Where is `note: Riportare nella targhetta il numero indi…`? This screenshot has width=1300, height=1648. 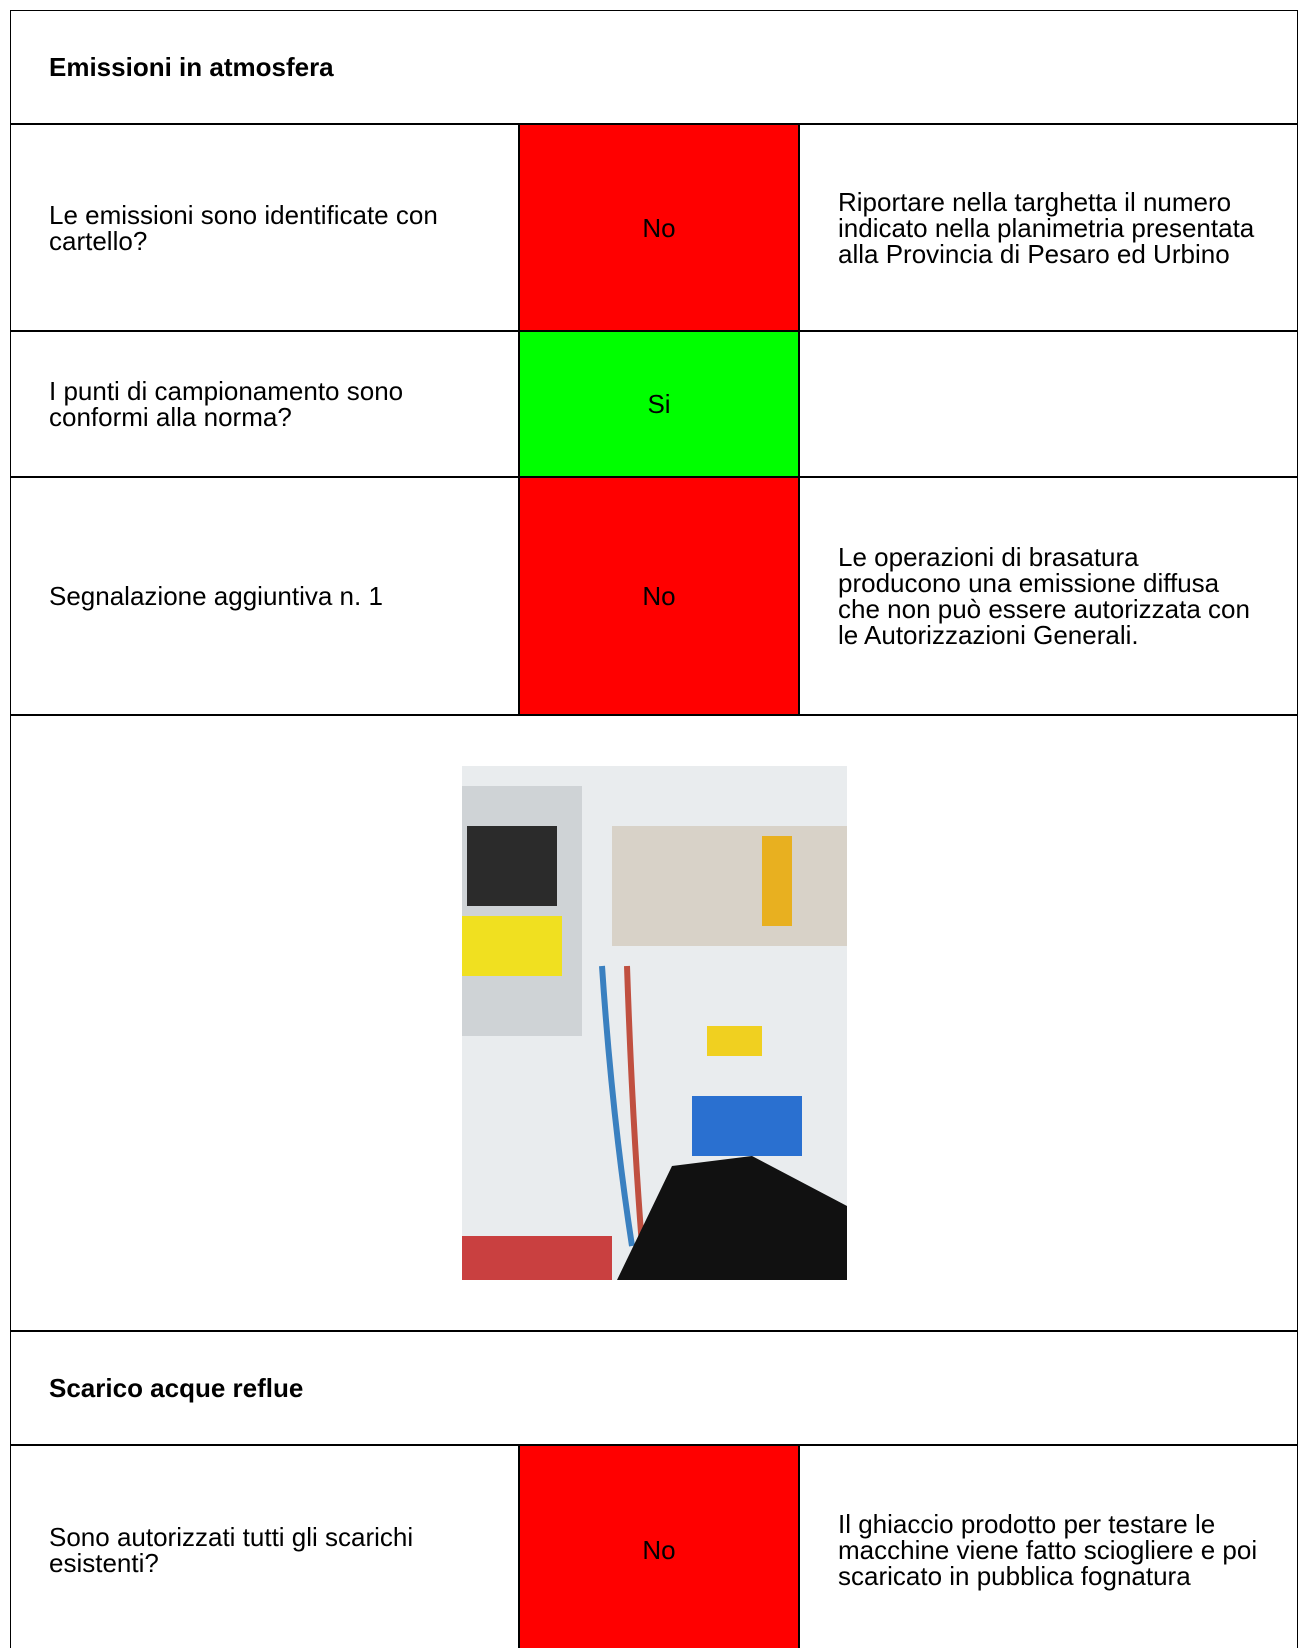 note: Riportare nella targhetta il numero indi… is located at coordinates (1048, 227).